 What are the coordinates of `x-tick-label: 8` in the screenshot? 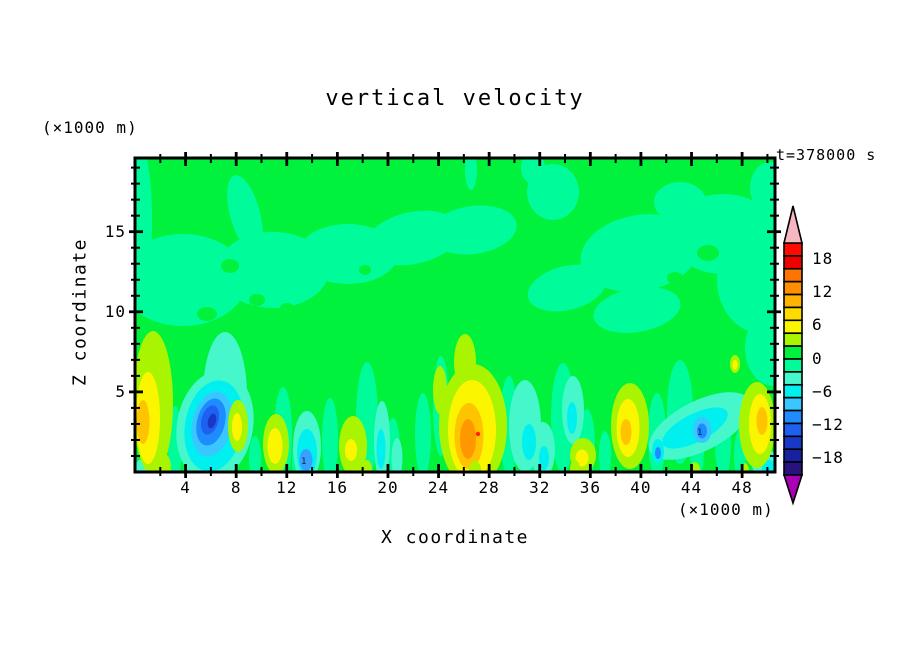 It's located at (236, 487).